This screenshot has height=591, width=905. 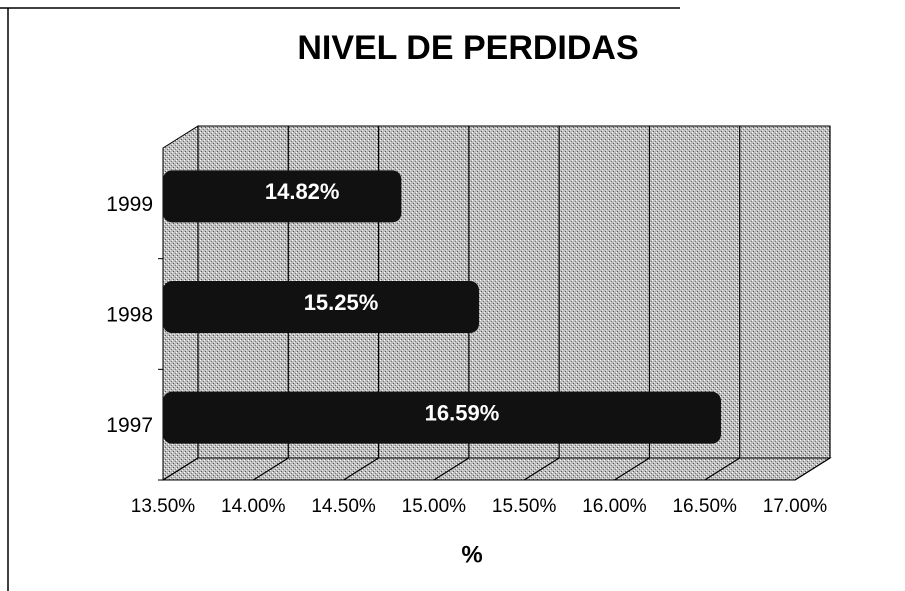 I want to click on value-label: 15.25%, so click(x=341, y=302).